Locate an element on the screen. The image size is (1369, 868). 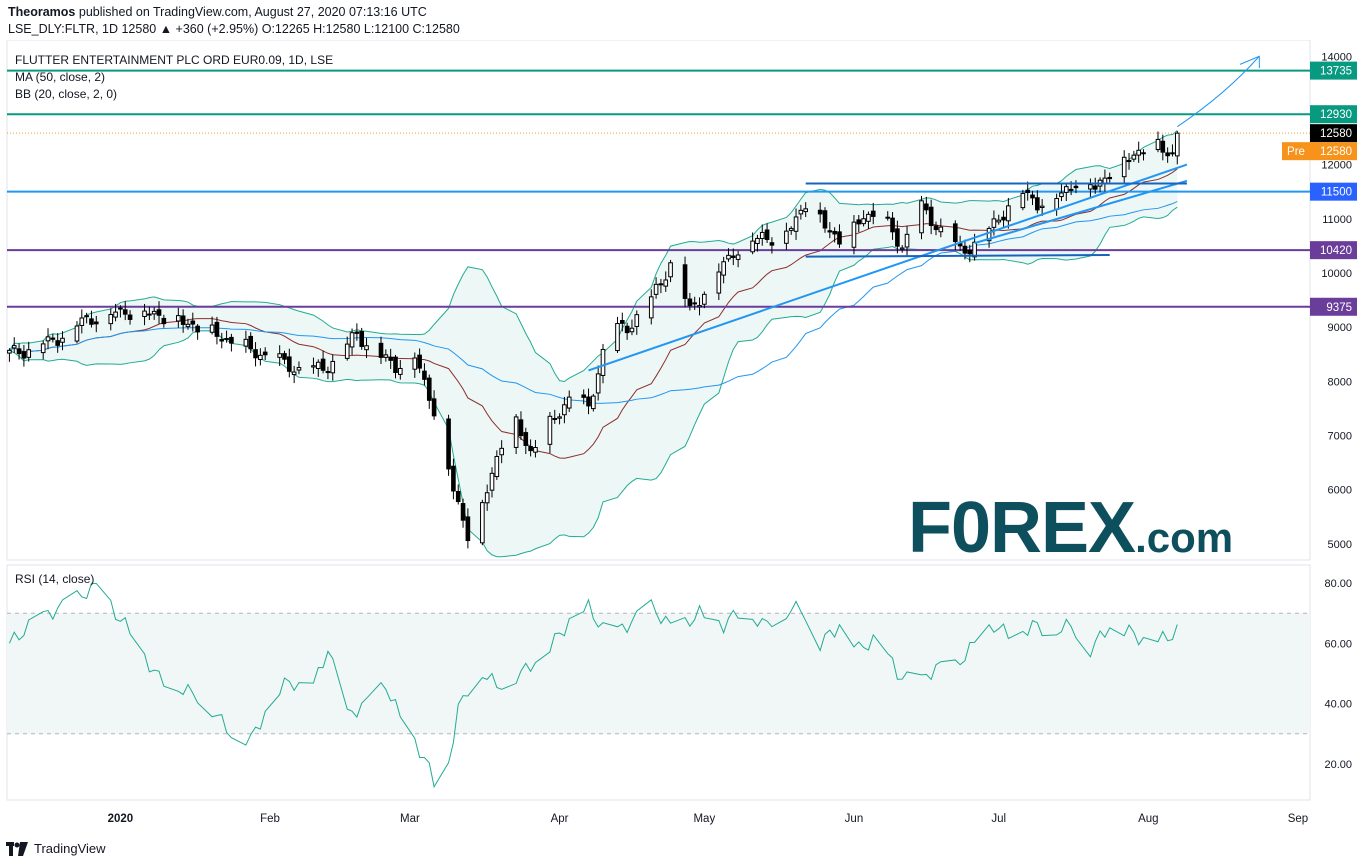
rsi-legend: RSI (14, close) is located at coordinates (55, 579).